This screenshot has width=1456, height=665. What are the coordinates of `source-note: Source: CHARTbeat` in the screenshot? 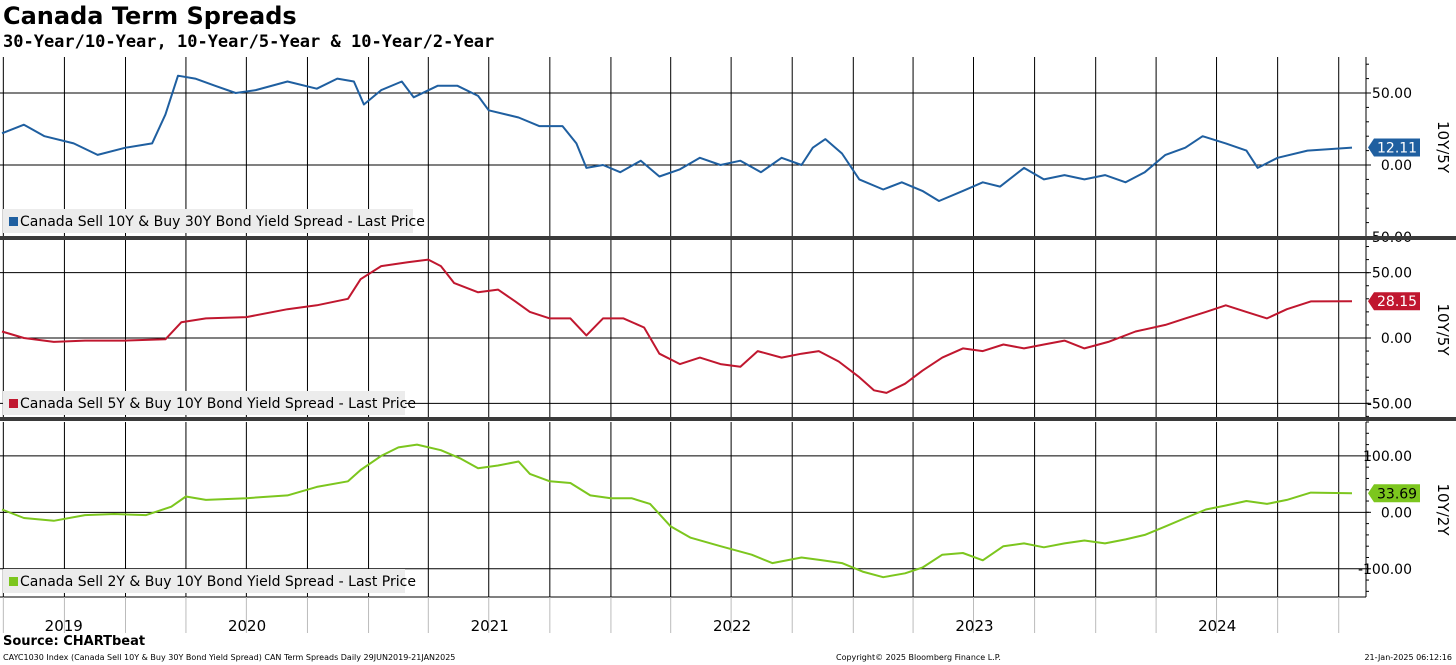 It's located at (74, 641).